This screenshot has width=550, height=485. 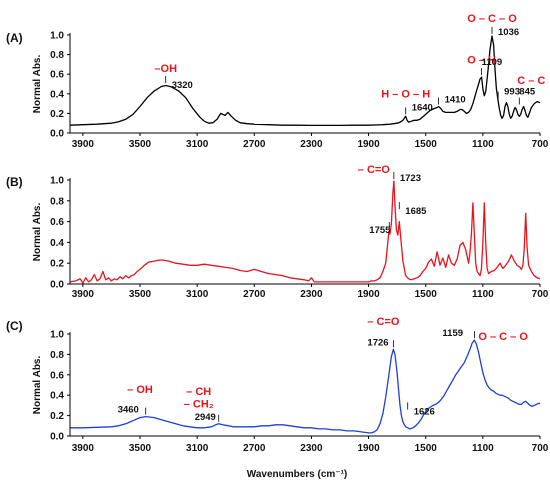 What do you see at coordinates (422, 107) in the screenshot?
I see `peak-label: 1640` at bounding box center [422, 107].